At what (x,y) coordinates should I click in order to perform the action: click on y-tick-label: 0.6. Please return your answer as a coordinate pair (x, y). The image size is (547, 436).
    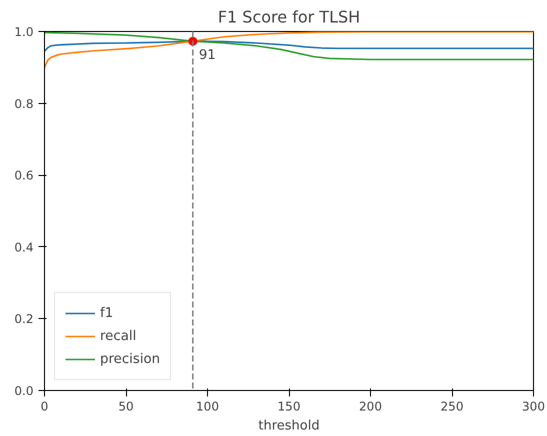
    Looking at the image, I should click on (24, 175).